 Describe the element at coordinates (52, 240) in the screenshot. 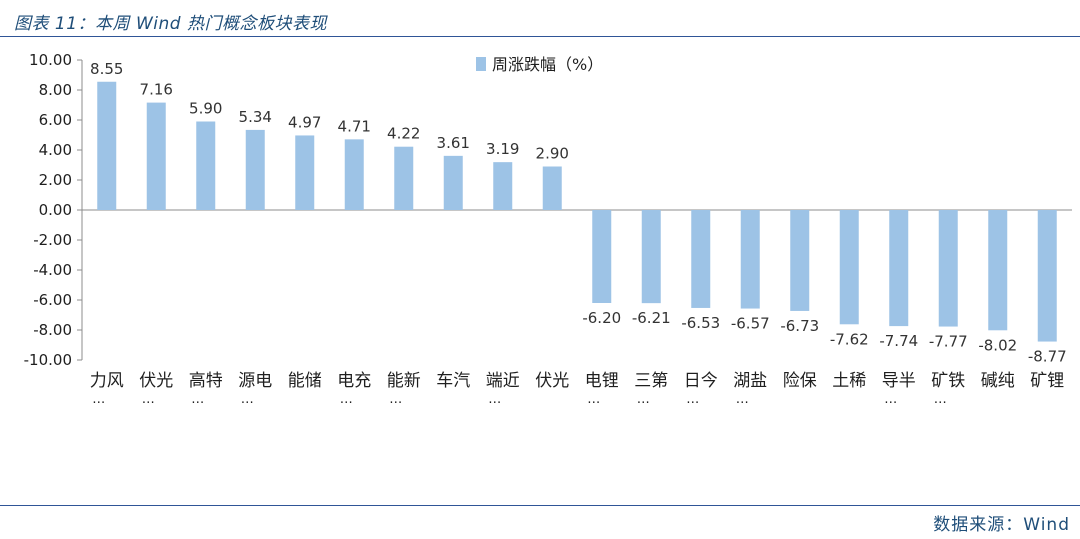

I see `y-tick-label: -2.00` at that location.